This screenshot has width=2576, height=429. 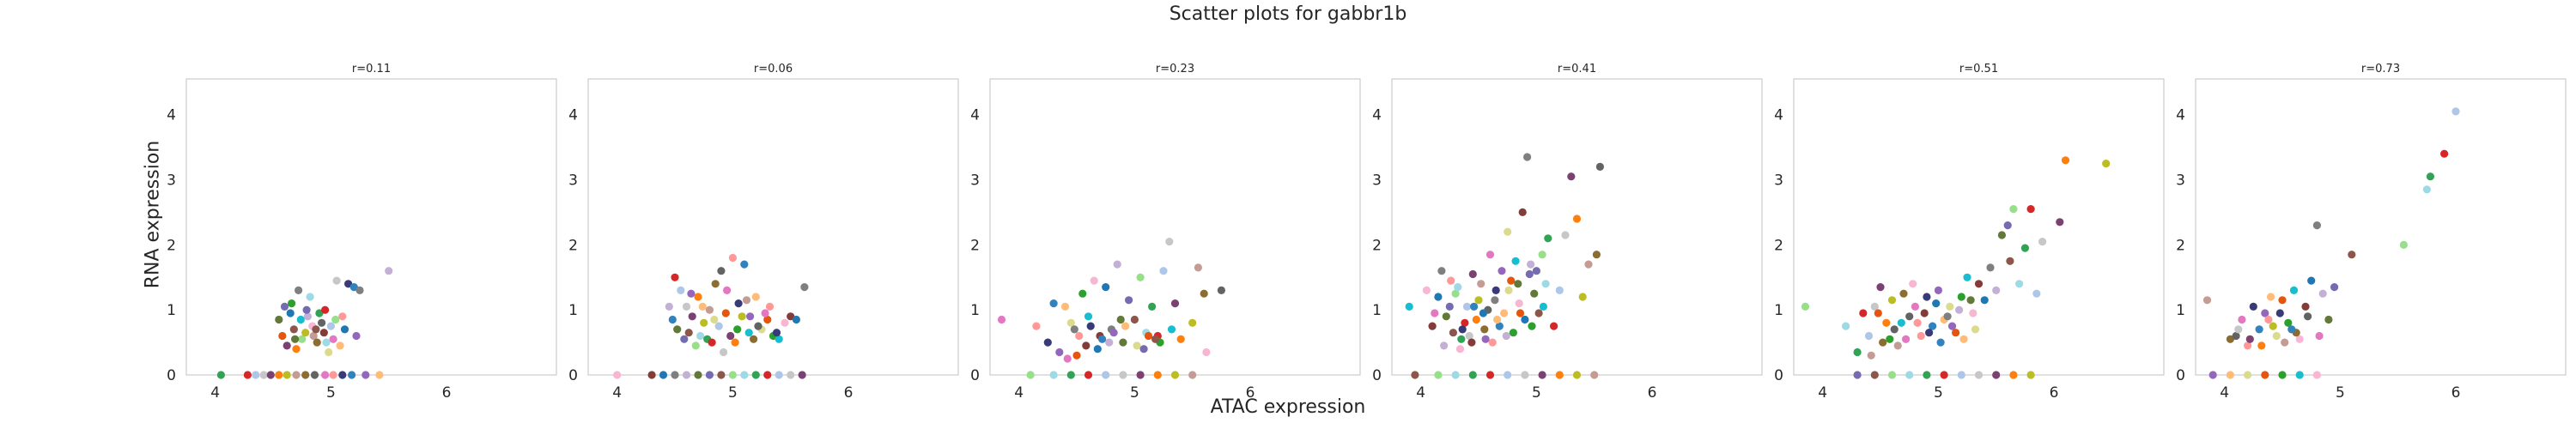 What do you see at coordinates (1166, 233) in the screenshot?
I see `panel-3: r=0.23 0 1 2 3 4 4 5 6` at bounding box center [1166, 233].